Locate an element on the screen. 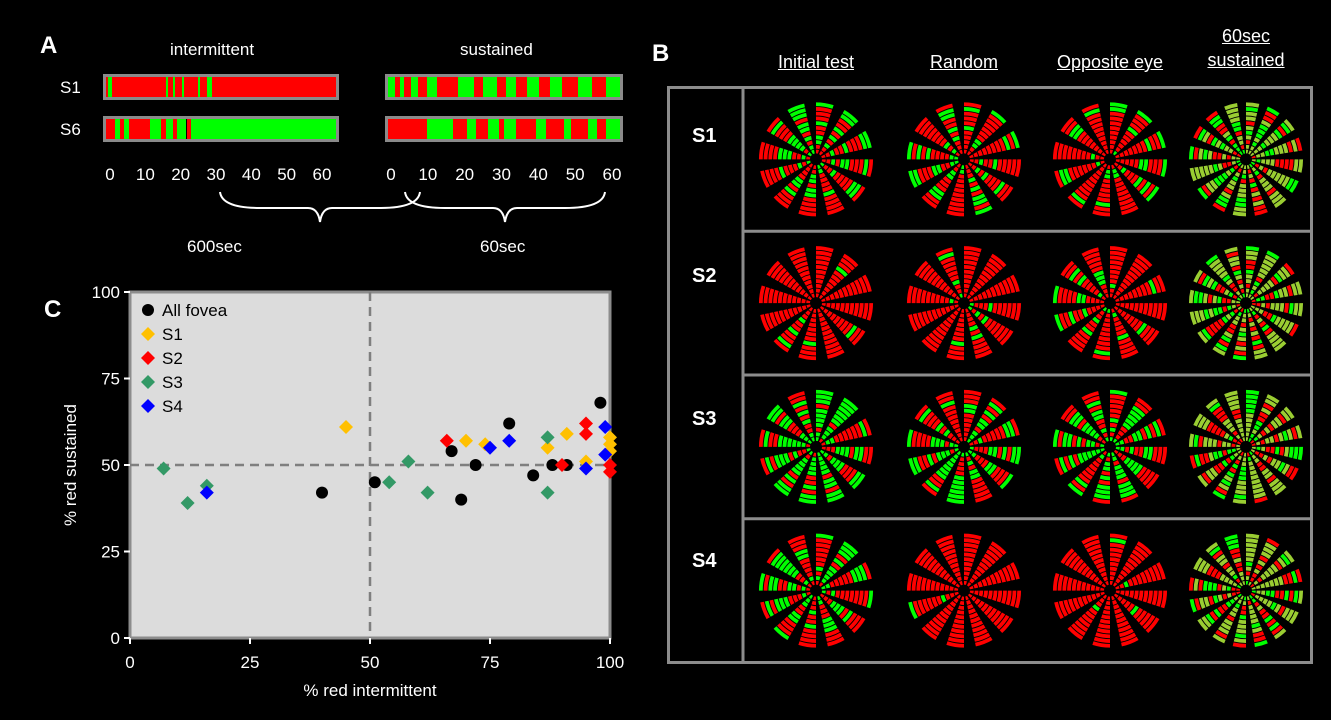 The height and width of the screenshot is (720, 1331). column-header-random: Random is located at coordinates (964, 62).